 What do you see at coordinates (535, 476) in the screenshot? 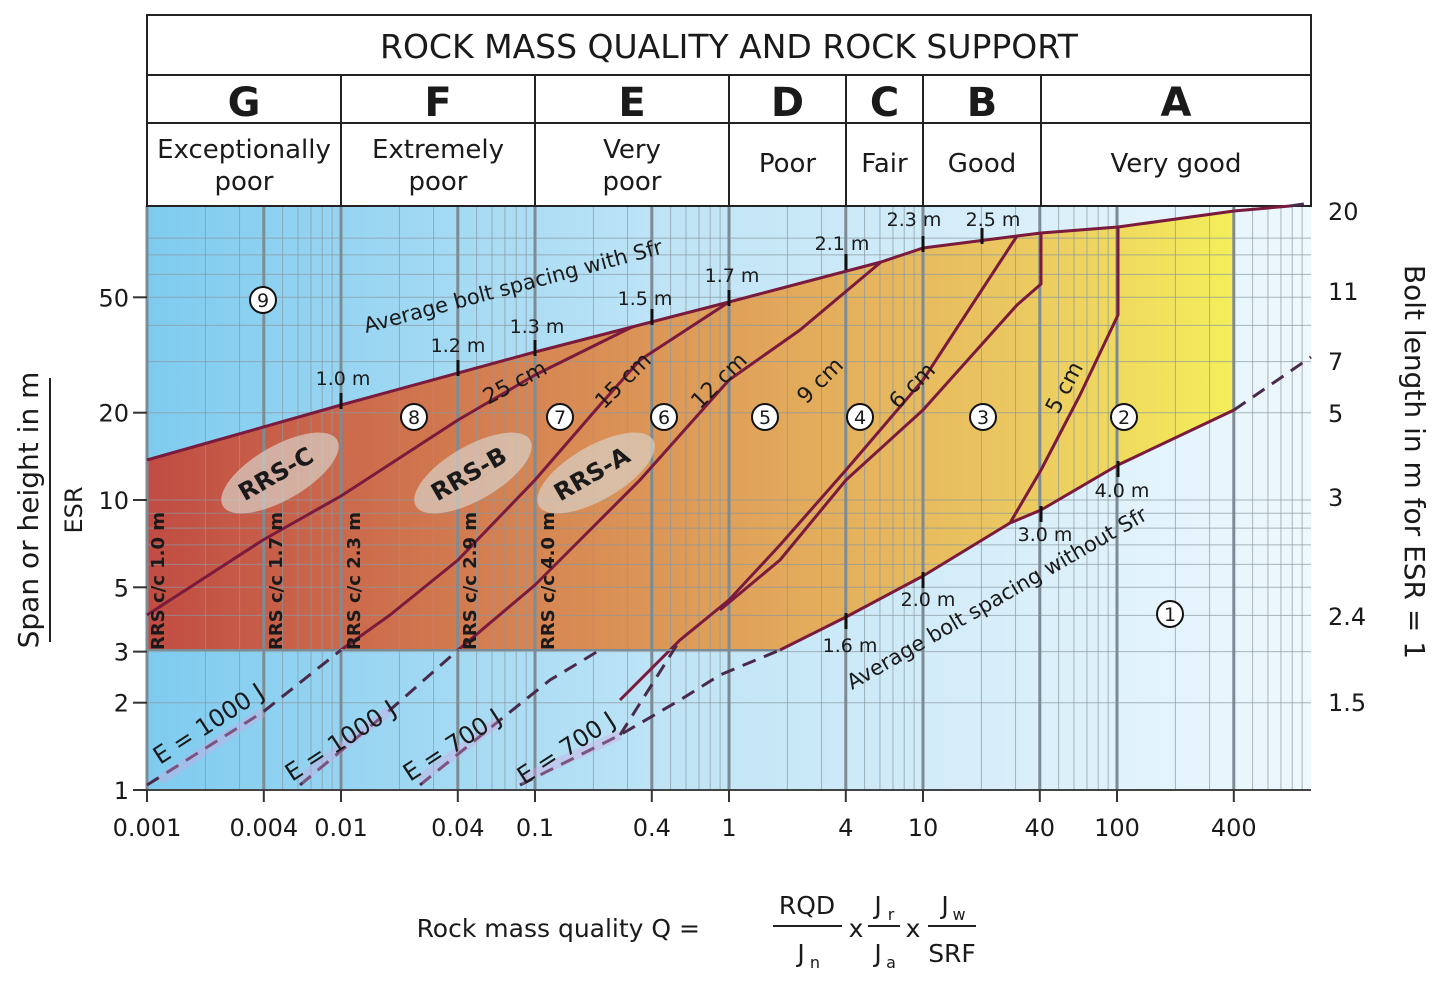
I see `curve-15cm` at bounding box center [535, 476].